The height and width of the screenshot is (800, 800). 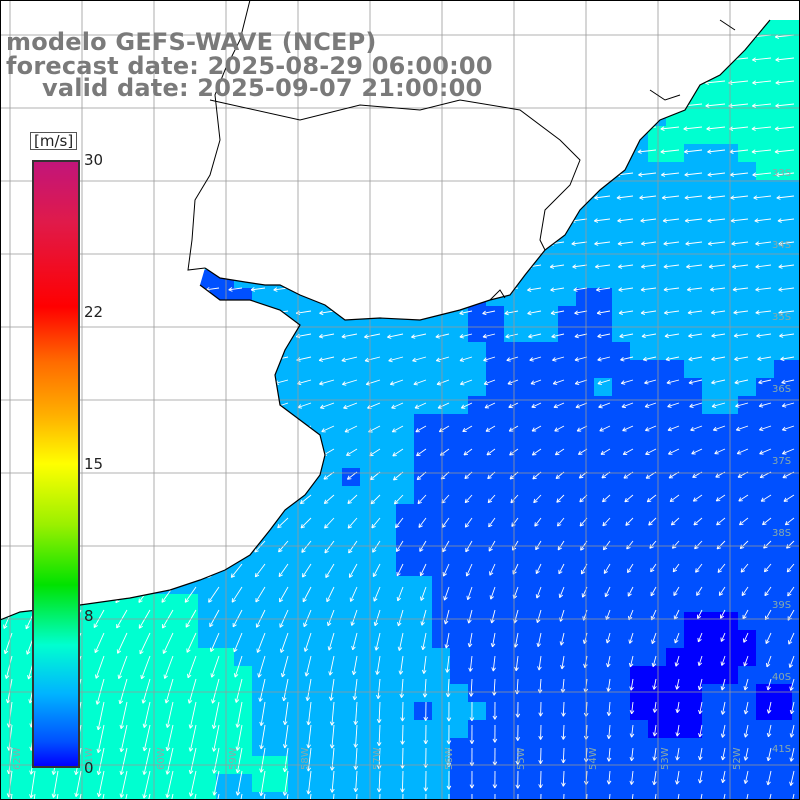 What do you see at coordinates (449, 758) in the screenshot?
I see `longitude-label: 56W` at bounding box center [449, 758].